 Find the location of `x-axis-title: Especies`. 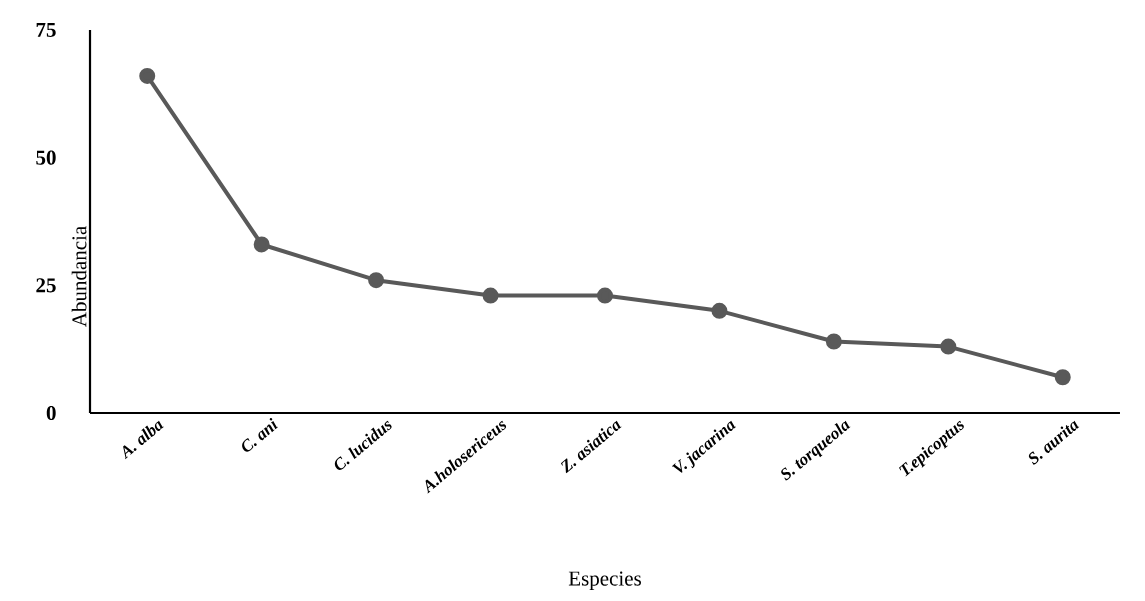

x-axis-title: Especies is located at coordinates (604, 580).